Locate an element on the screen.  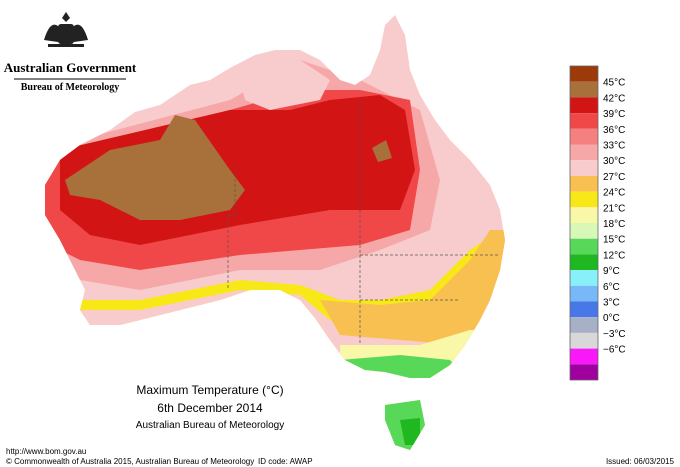
legend-label: 0°C is located at coordinates (611, 318).